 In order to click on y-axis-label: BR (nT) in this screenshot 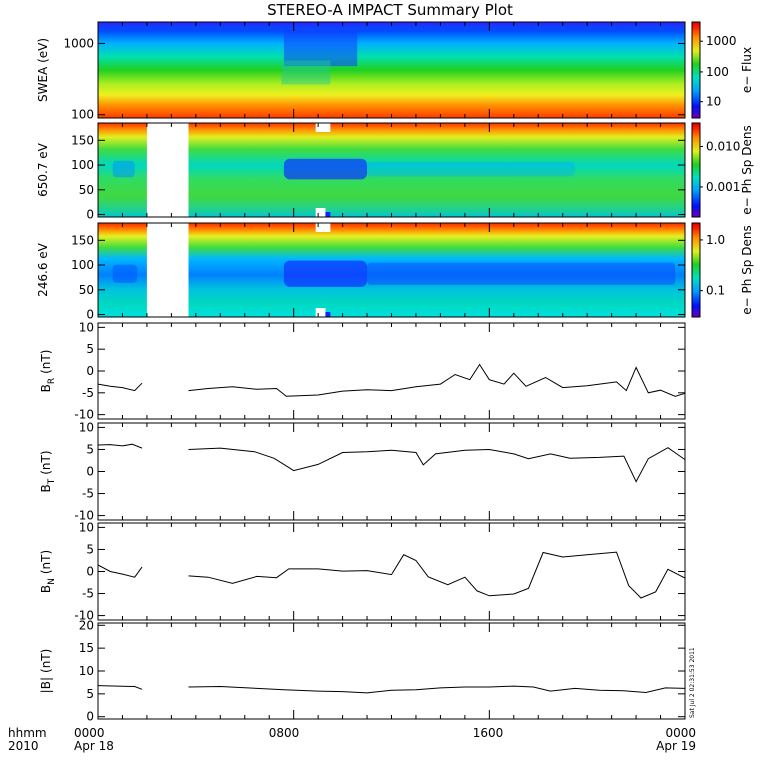, I will do `click(48, 371)`.